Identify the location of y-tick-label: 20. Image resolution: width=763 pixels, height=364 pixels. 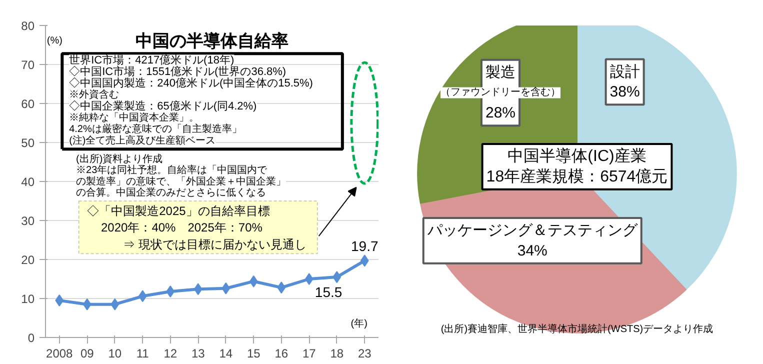
(28, 260).